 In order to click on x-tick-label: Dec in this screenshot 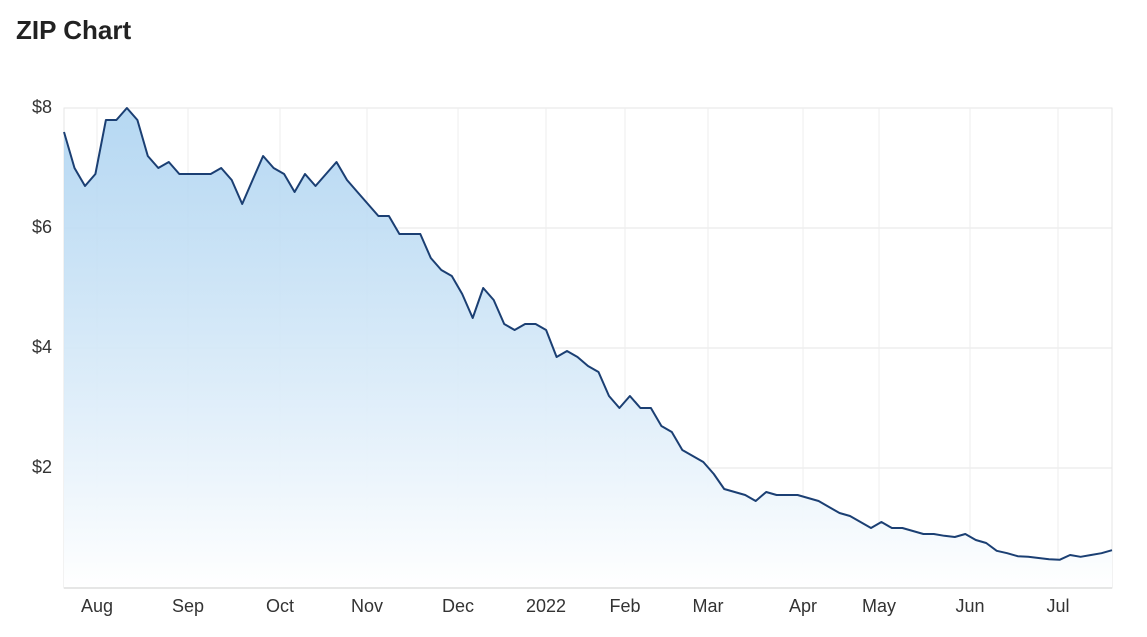, I will do `click(458, 606)`.